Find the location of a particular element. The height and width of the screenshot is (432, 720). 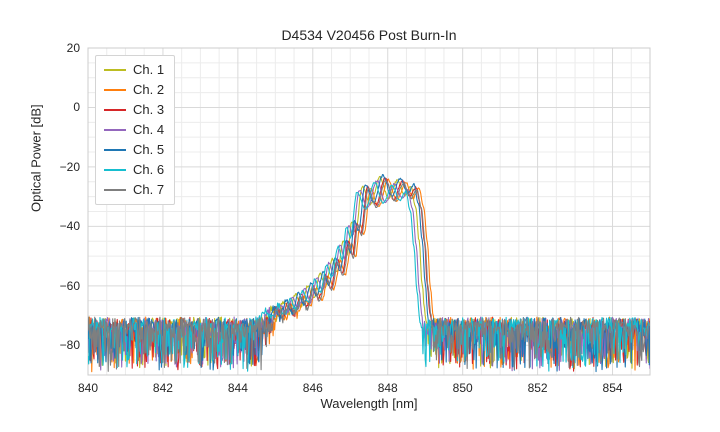

legend-item: Ch. 3 is located at coordinates (134, 110).